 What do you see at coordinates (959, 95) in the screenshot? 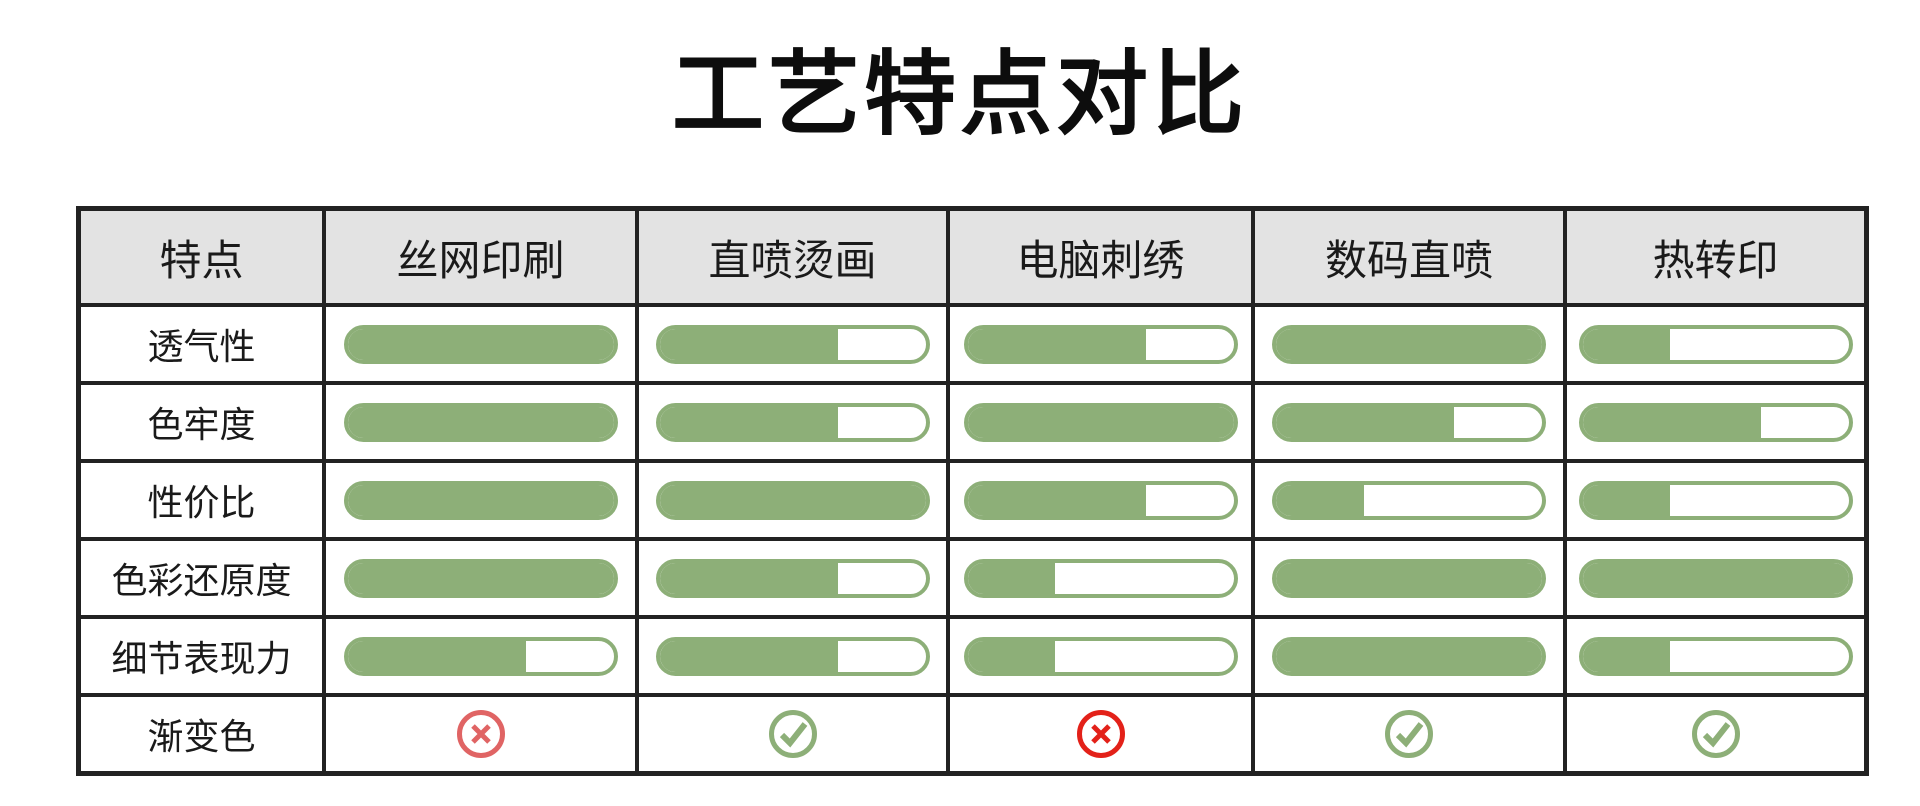
I see `page-title: 工艺特点对比` at bounding box center [959, 95].